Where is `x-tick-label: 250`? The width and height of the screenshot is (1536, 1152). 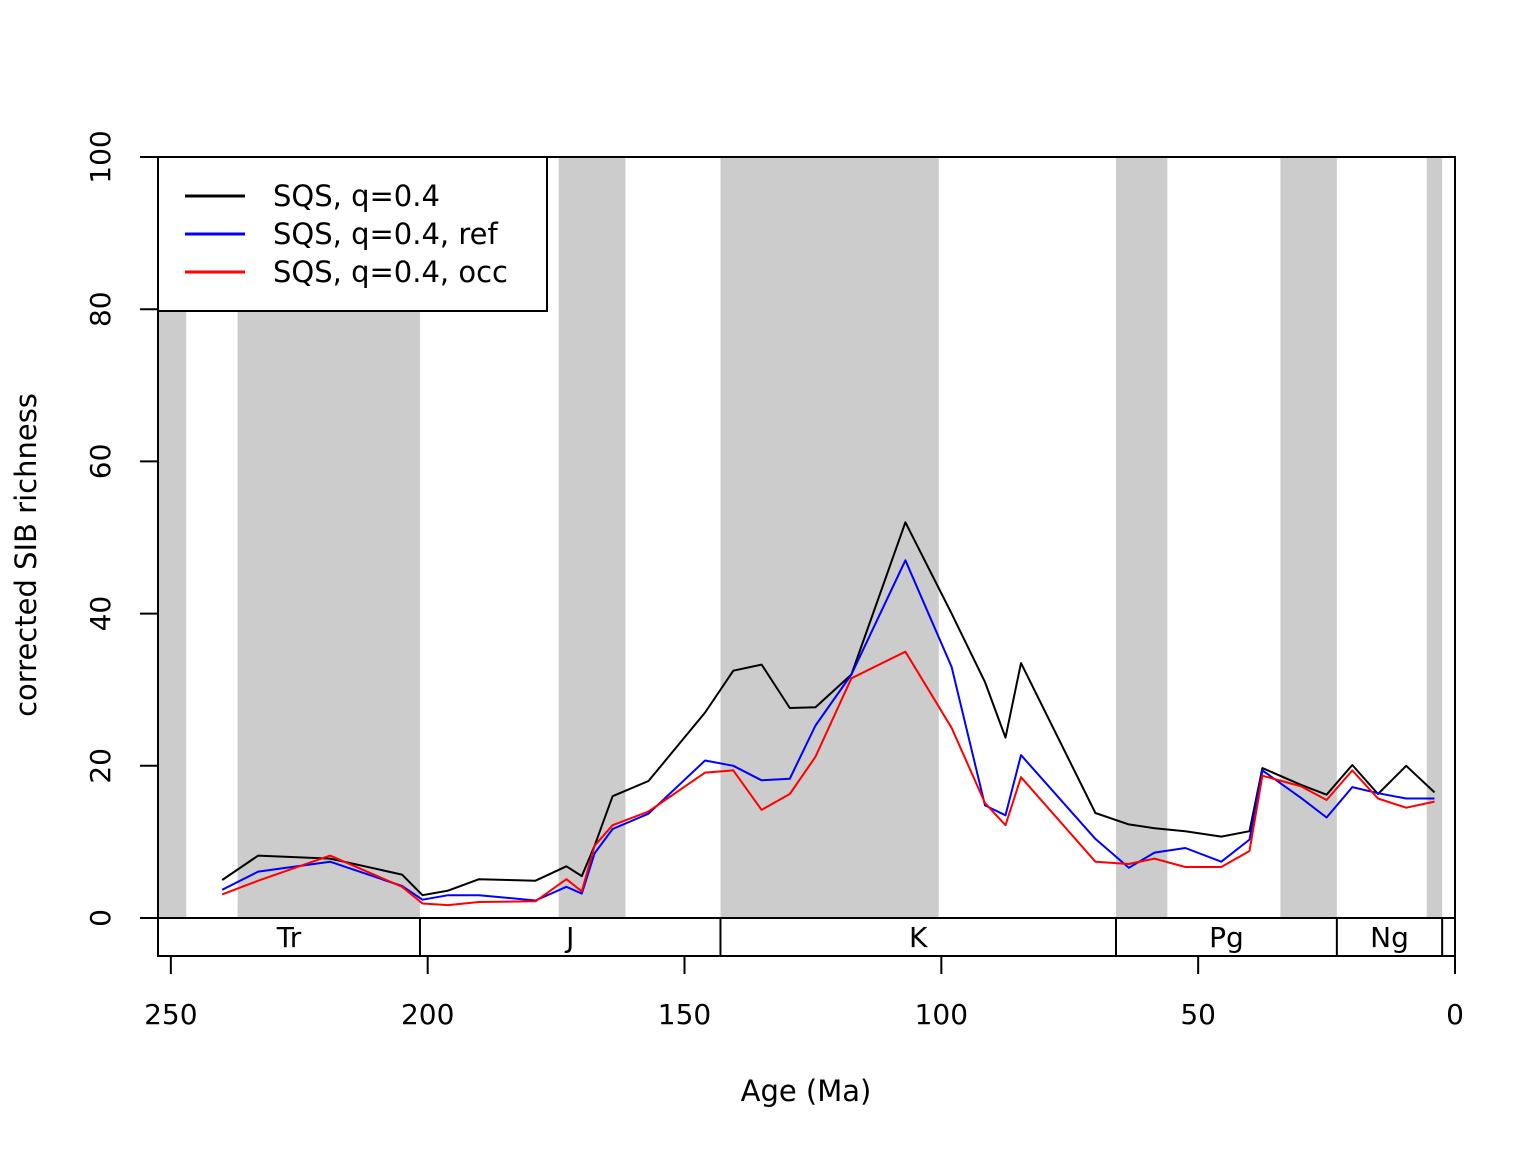
x-tick-label: 250 is located at coordinates (170, 1014).